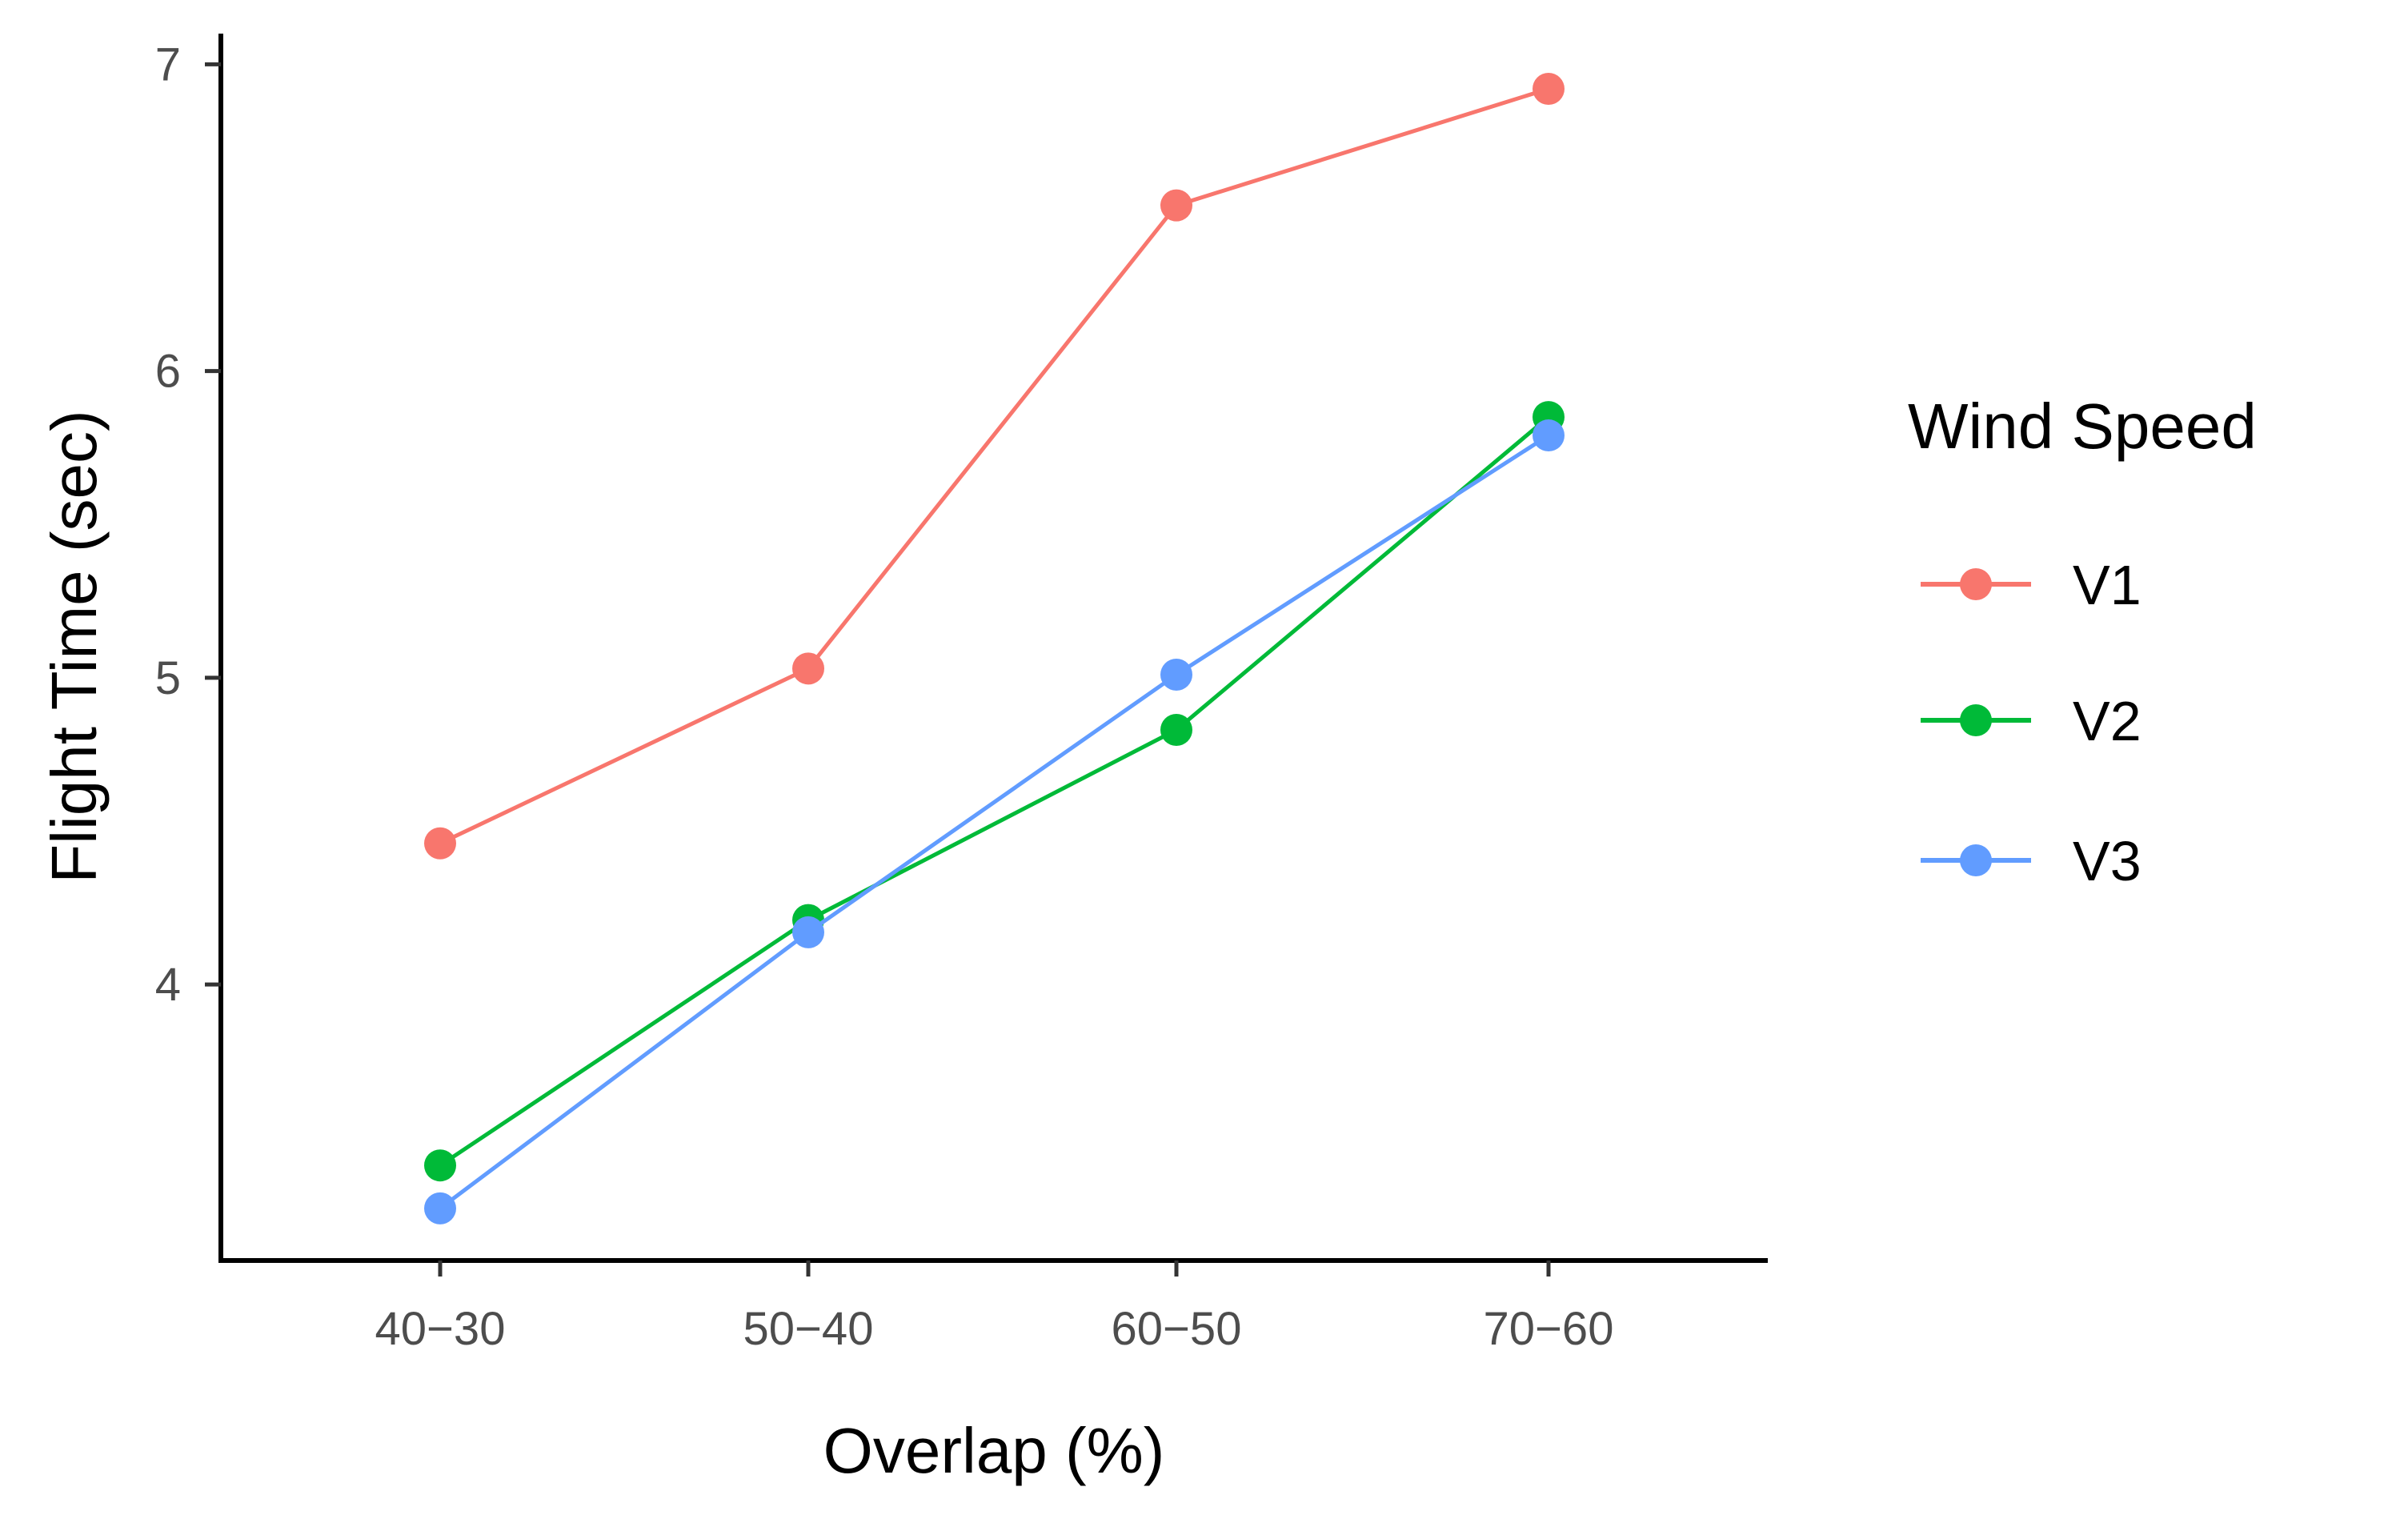 The image size is (2408, 1515). What do you see at coordinates (188, 524) in the screenshot?
I see `y-ticks: 4 5 6 7` at bounding box center [188, 524].